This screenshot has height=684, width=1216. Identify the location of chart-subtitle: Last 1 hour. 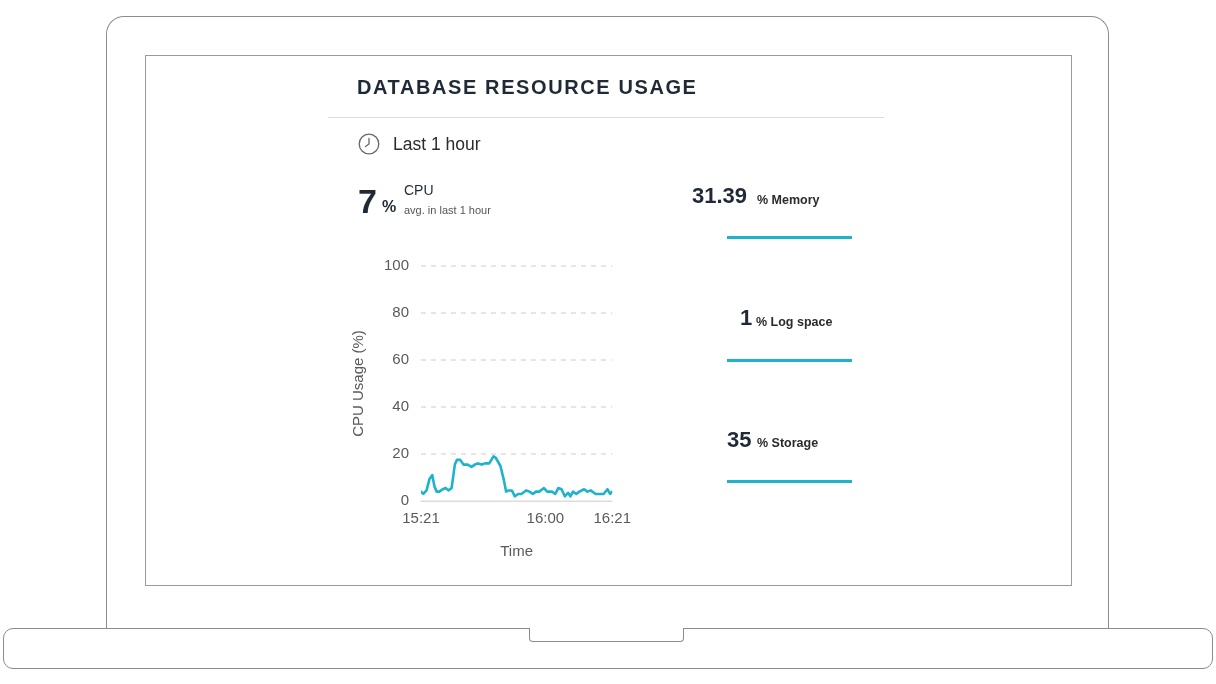
(437, 144).